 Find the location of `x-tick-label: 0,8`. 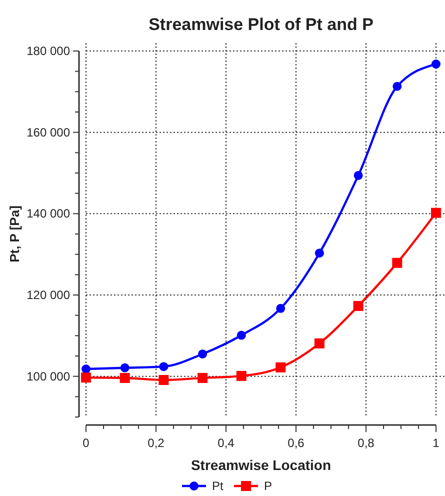

x-tick-label: 0,8 is located at coordinates (366, 443).